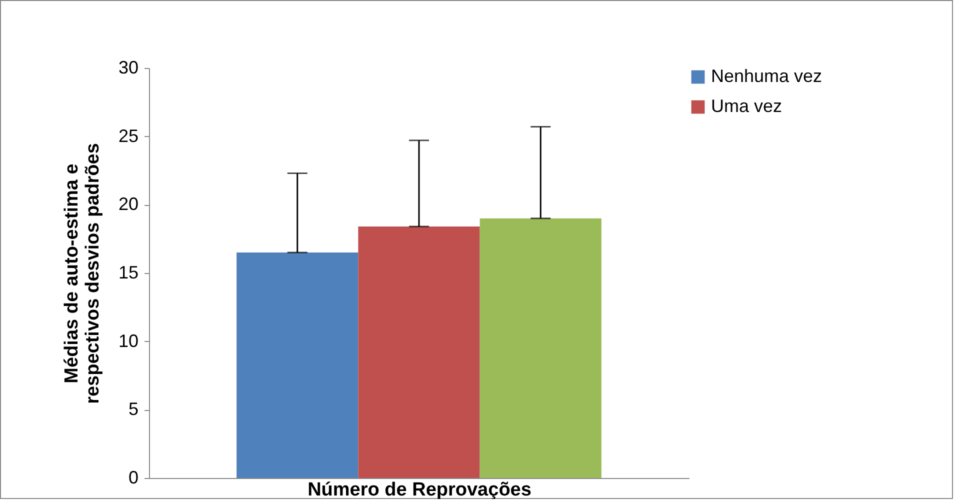 The width and height of the screenshot is (955, 501). I want to click on legend-label: Nenhuma vez, so click(766, 76).